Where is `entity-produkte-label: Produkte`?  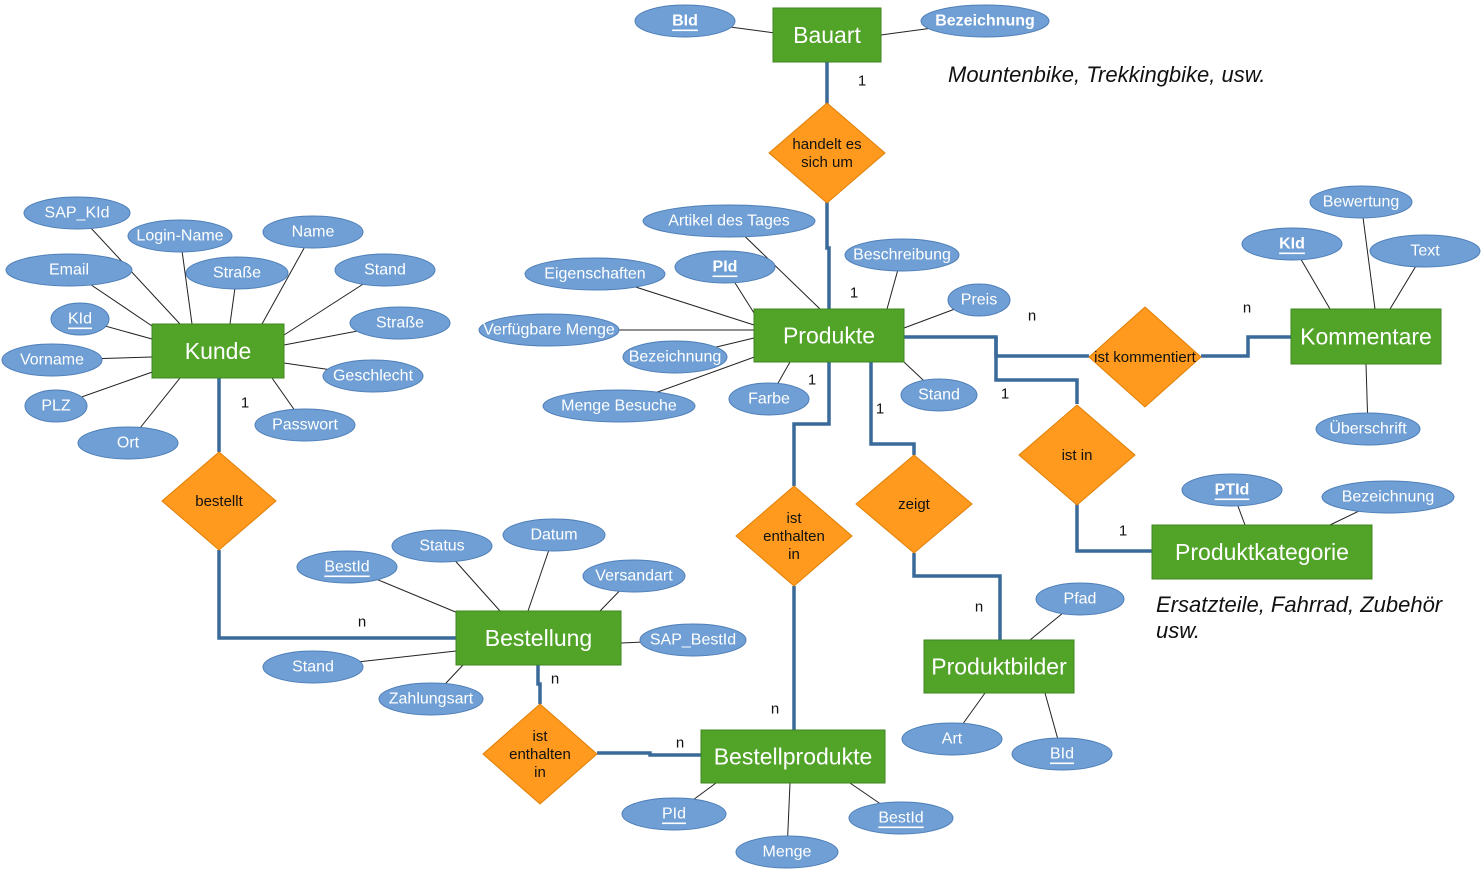
entity-produkte-label: Produkte is located at coordinates (829, 336).